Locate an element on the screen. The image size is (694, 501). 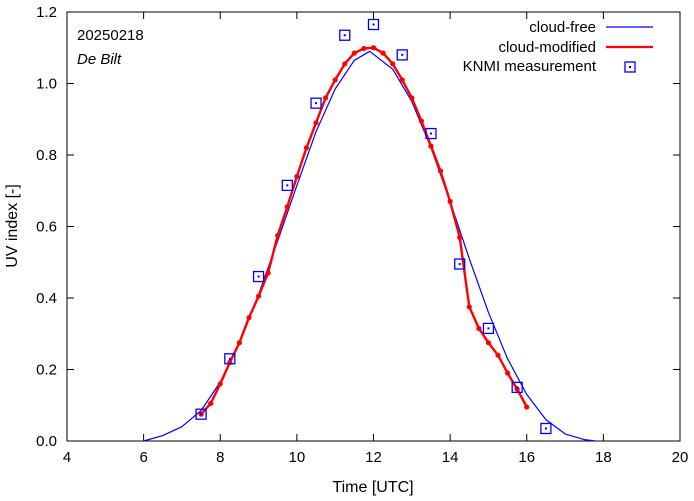
x-tick-label: 20 is located at coordinates (680, 457).